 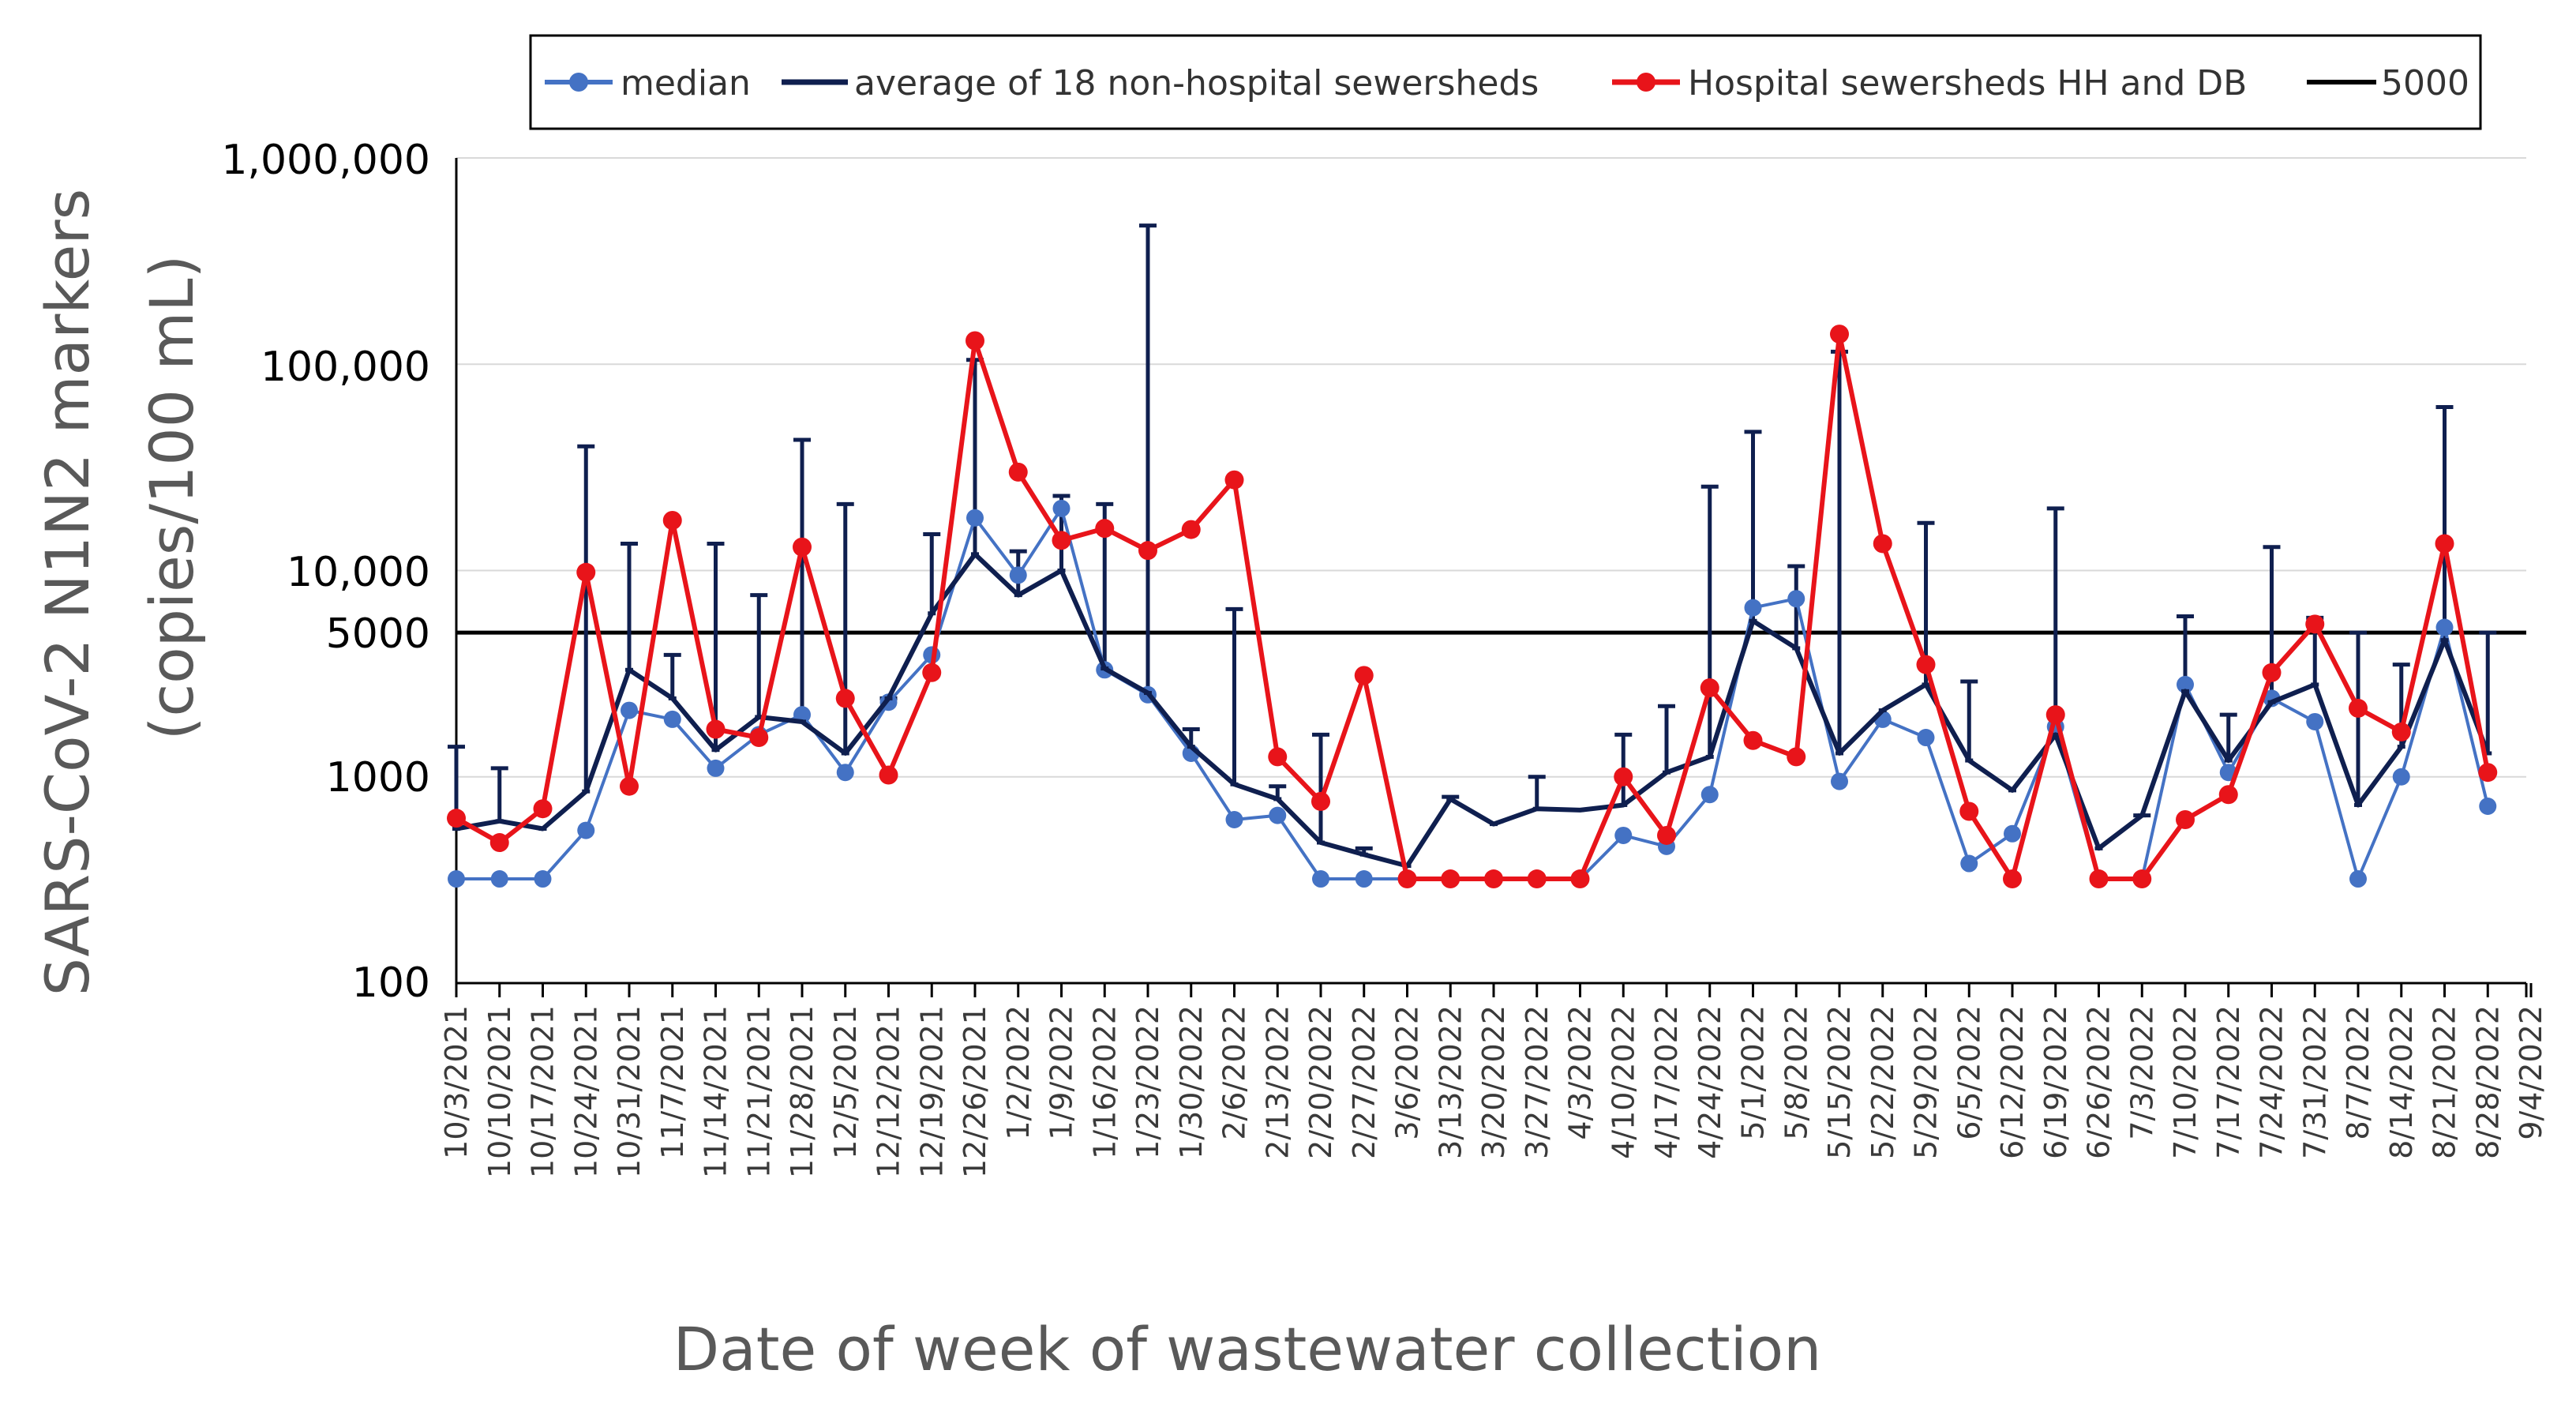 I want to click on legend-label-hospital: Hospital sewersheds HH and DB, so click(x=1967, y=83).